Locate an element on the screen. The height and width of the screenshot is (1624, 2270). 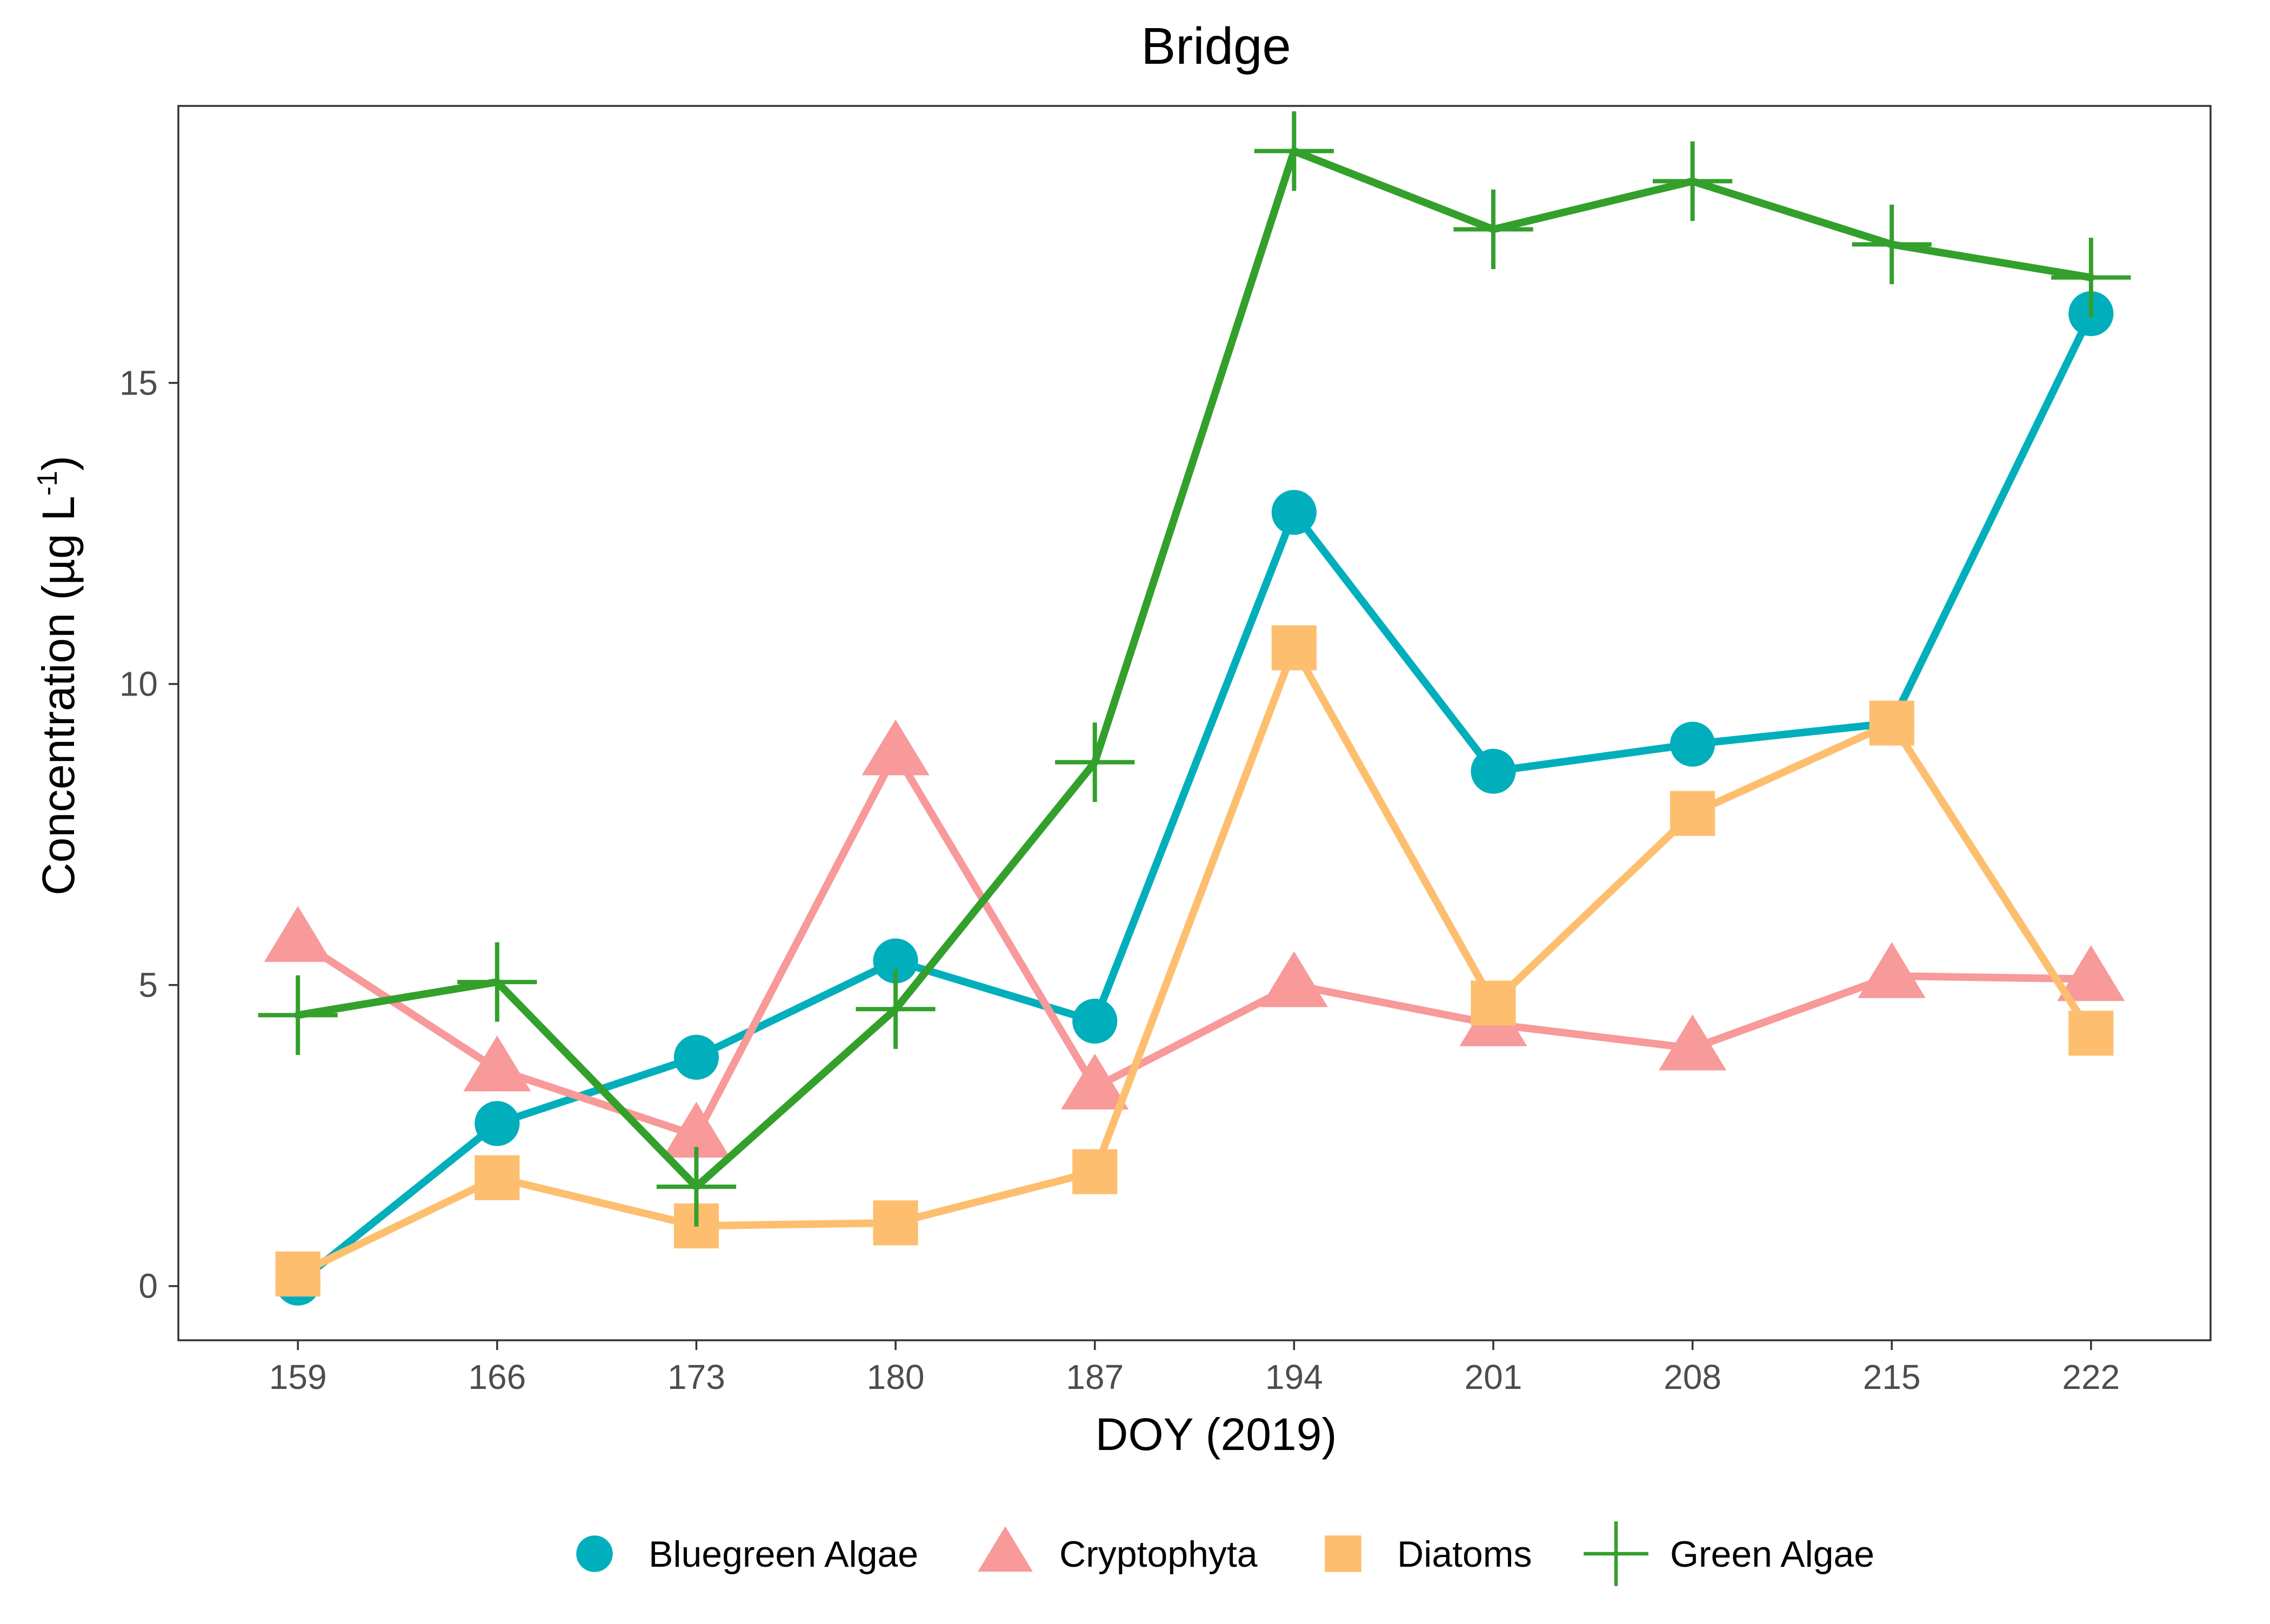
legend-key-bluegreen-algae is located at coordinates (594, 1553).